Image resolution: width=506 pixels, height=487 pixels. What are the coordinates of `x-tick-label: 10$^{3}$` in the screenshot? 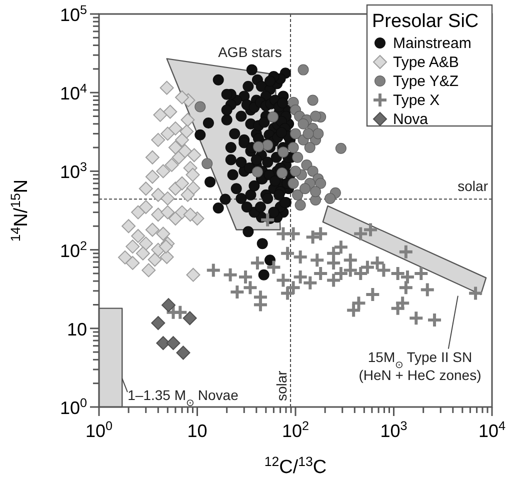 It's located at (394, 430).